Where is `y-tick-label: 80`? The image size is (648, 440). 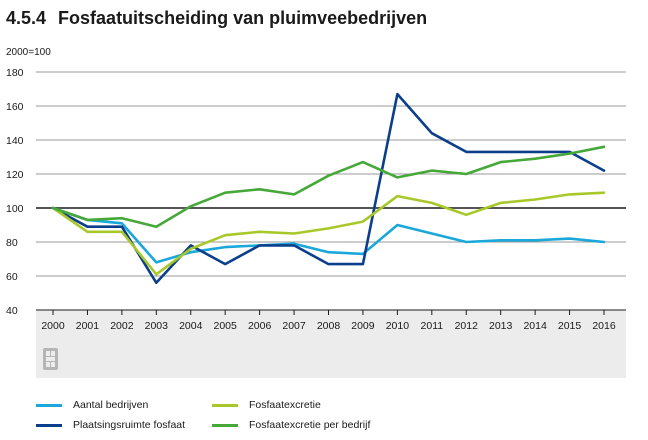 y-tick-label: 80 is located at coordinates (12, 243).